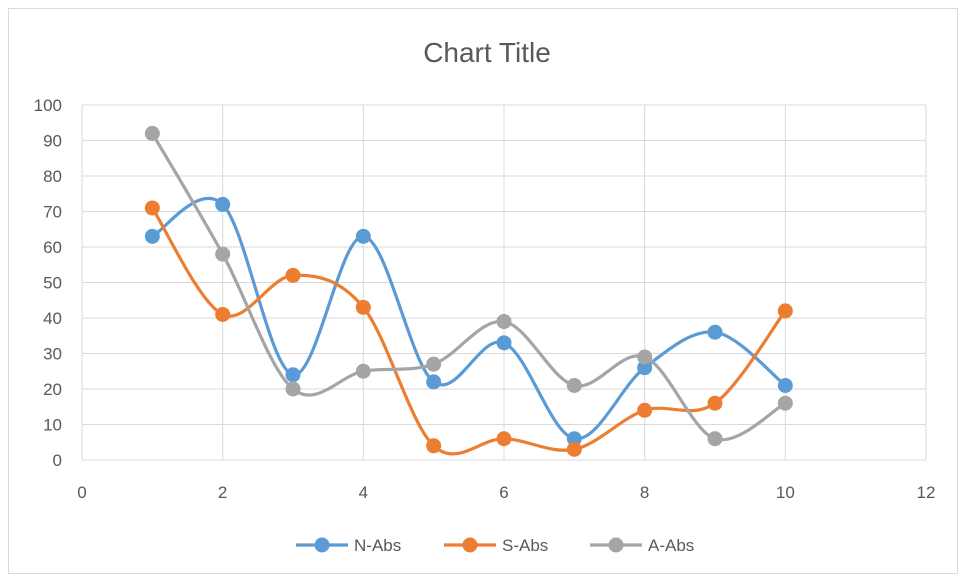 The height and width of the screenshot is (578, 961). Describe the element at coordinates (52, 389) in the screenshot. I see `y-tick-label: 20` at that location.